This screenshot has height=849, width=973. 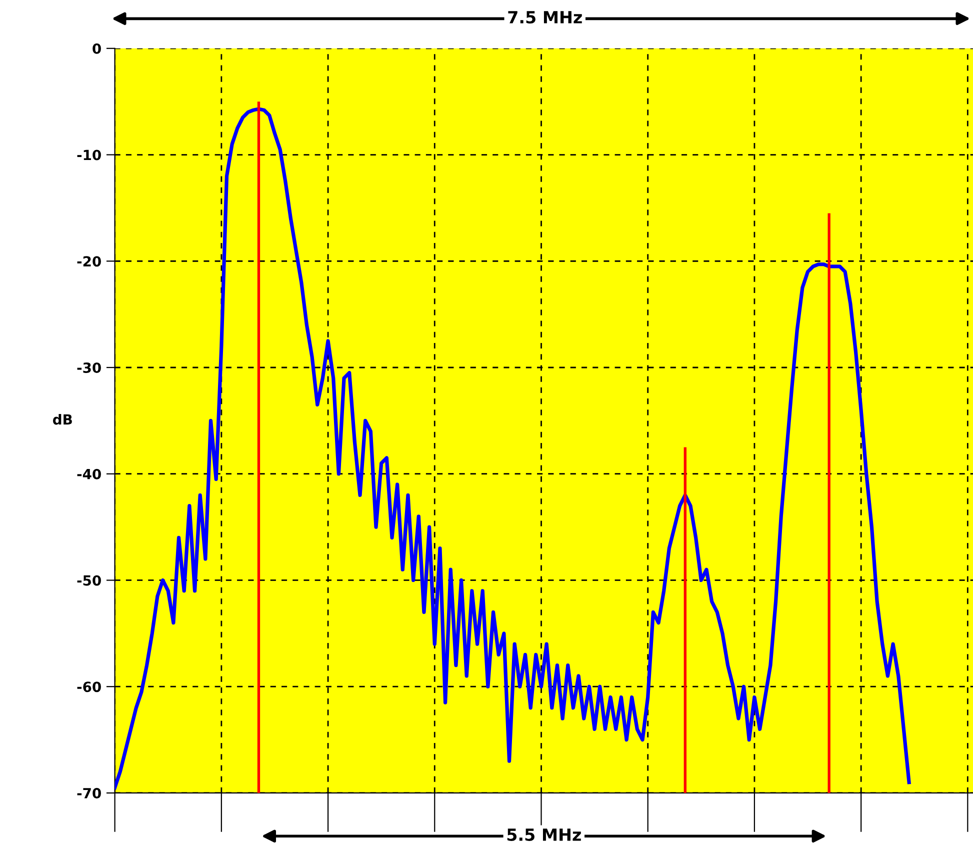 What do you see at coordinates (89, 367) in the screenshot?
I see `y-tick-label: -30` at bounding box center [89, 367].